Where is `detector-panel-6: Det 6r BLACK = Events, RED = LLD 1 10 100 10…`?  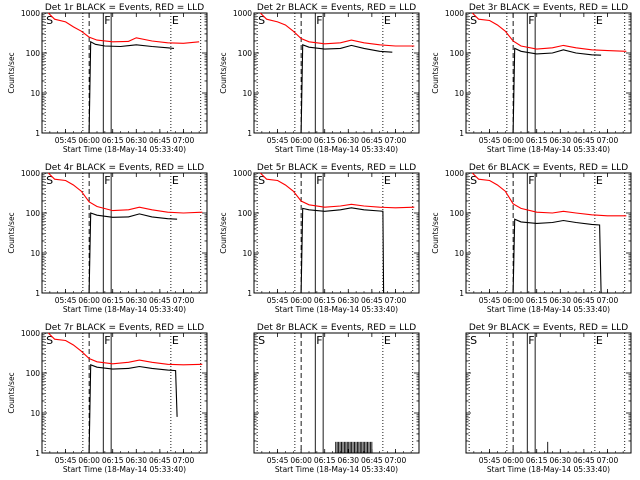 detector-panel-6: Det 6r BLACK = Events, RED = LLD 1 10 100 10… is located at coordinates (531, 238).